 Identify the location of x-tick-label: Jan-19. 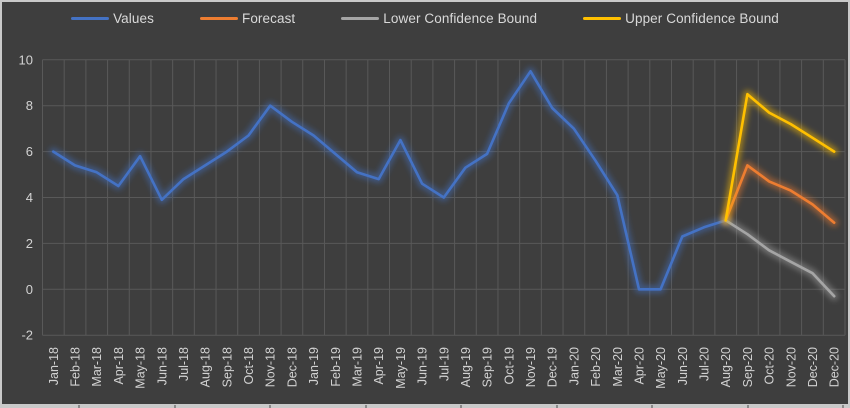
(314, 366).